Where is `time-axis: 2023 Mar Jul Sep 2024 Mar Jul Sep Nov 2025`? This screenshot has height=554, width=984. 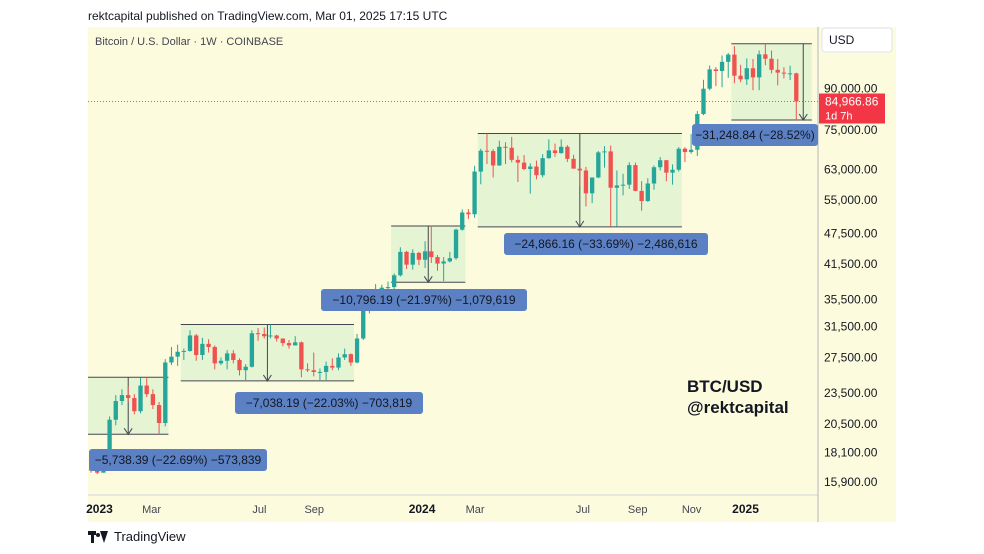
time-axis: 2023 Mar Jul Sep 2024 Mar Jul Sep Nov 2025 is located at coordinates (422, 509).